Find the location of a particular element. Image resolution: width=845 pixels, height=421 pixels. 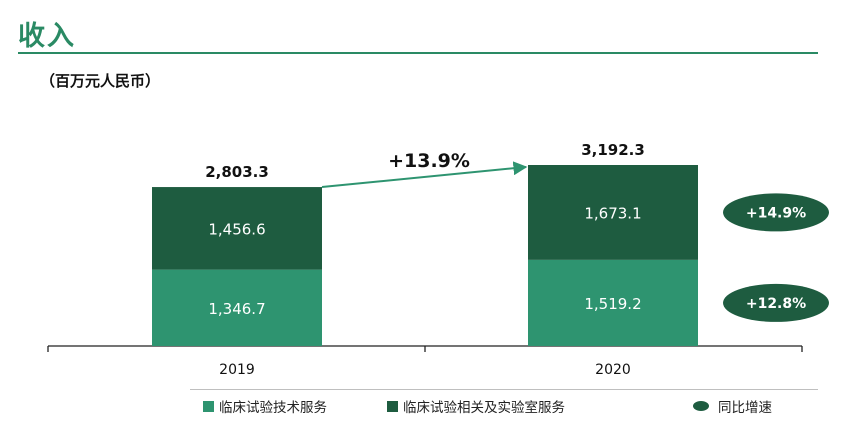

total-label-2020: 3,192.3 is located at coordinates (613, 150).